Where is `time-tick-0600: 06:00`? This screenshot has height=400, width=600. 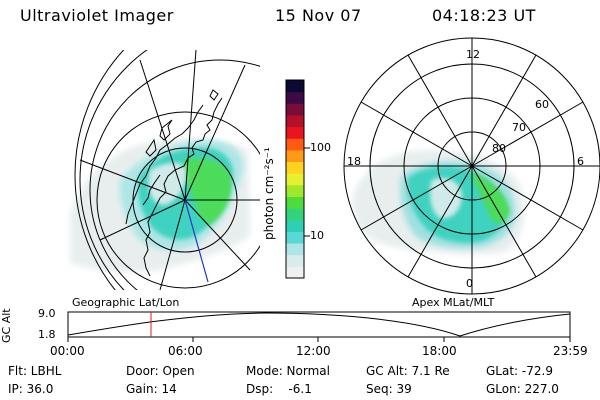
time-tick-0600: 06:00 is located at coordinates (185, 351).